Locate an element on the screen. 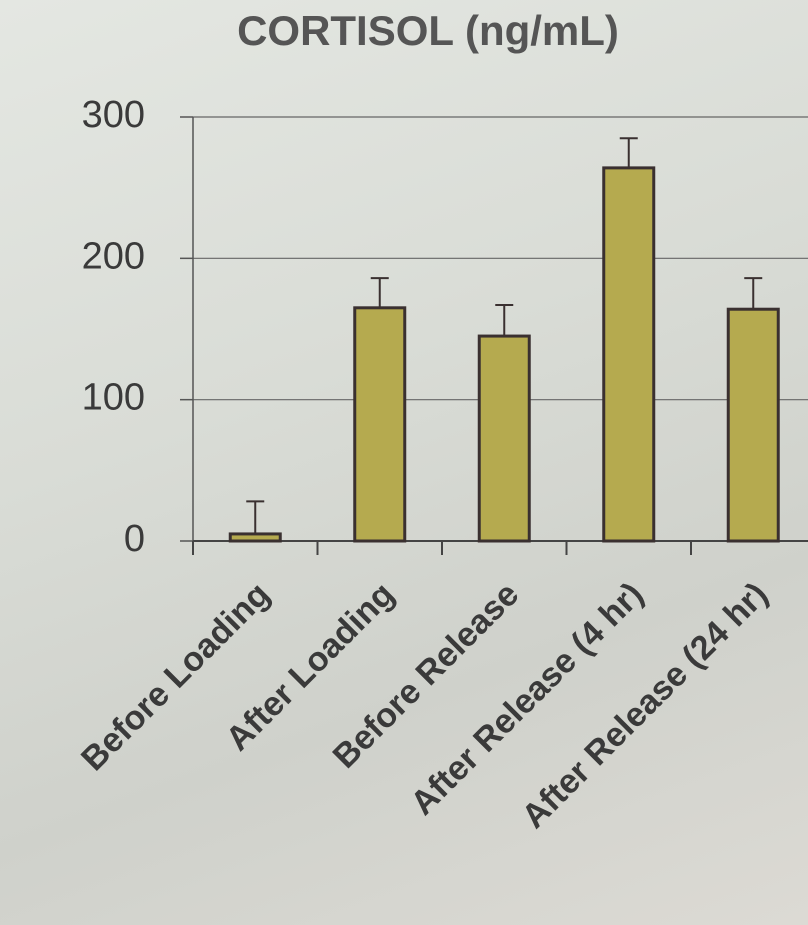  y-tick-label: 200 is located at coordinates (113, 256).